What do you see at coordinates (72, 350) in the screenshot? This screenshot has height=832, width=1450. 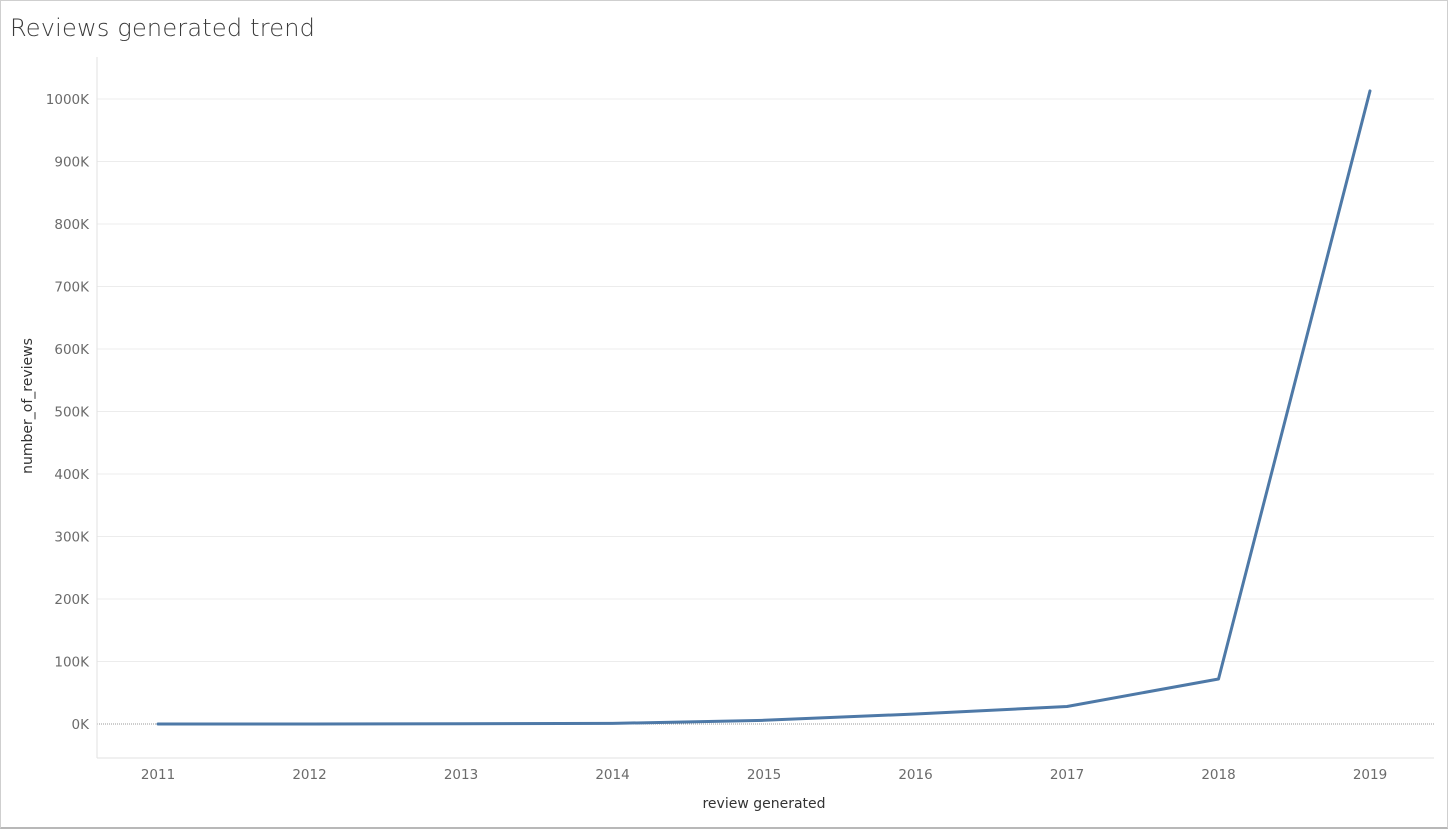 I see `y-tick-label: 600K` at bounding box center [72, 350].